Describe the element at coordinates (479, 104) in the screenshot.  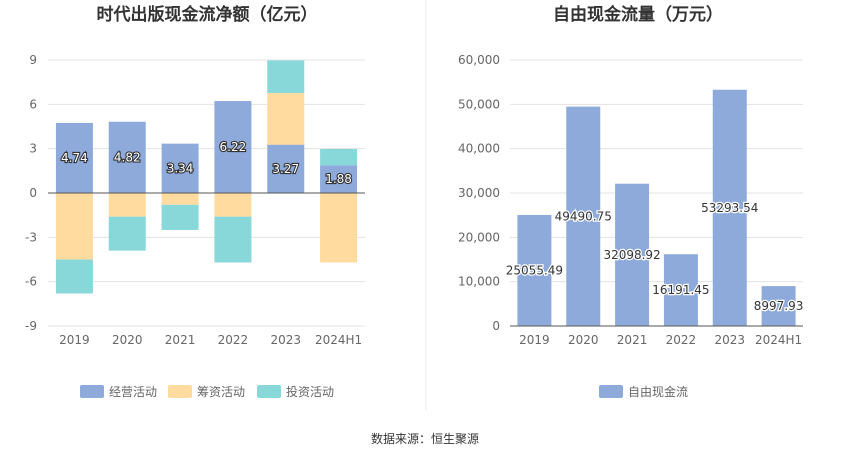
I see `y-tick-label: 50,000` at that location.